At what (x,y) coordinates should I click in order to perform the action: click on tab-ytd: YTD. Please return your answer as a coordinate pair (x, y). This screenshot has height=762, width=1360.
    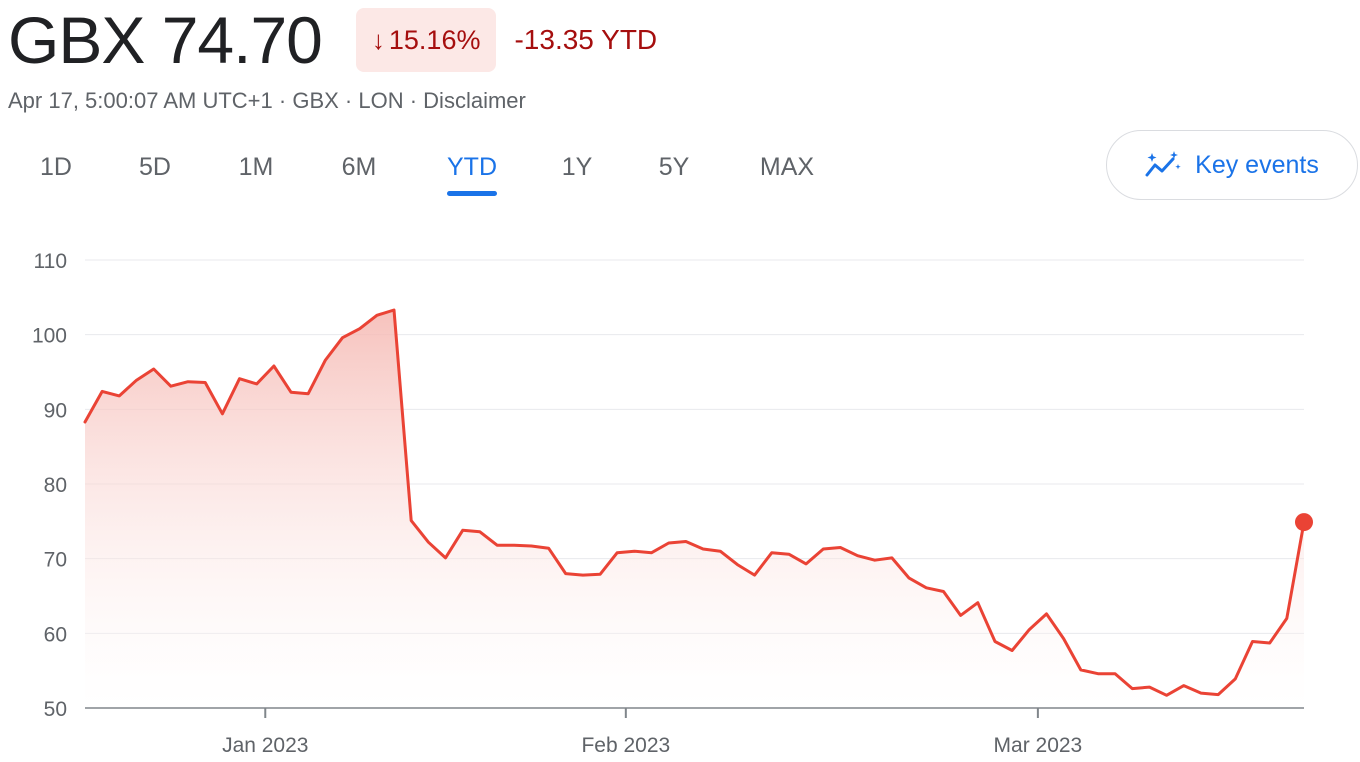
    Looking at the image, I should click on (472, 168).